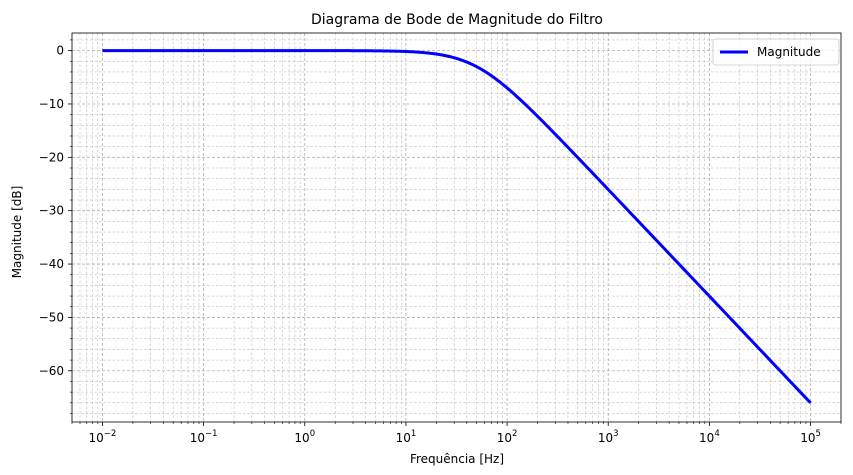 Image resolution: width=853 pixels, height=475 pixels. Describe the element at coordinates (789, 52) in the screenshot. I see `legend-label-magnitude: Magnitude` at that location.